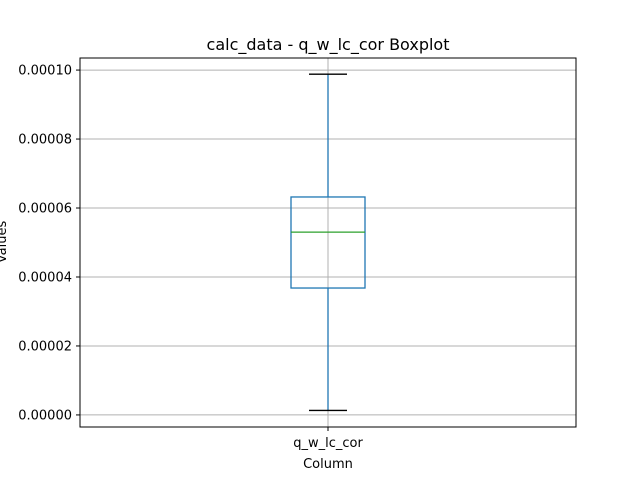 This screenshot has width=640, height=480. I want to click on box-plot-marks, so click(328, 242).